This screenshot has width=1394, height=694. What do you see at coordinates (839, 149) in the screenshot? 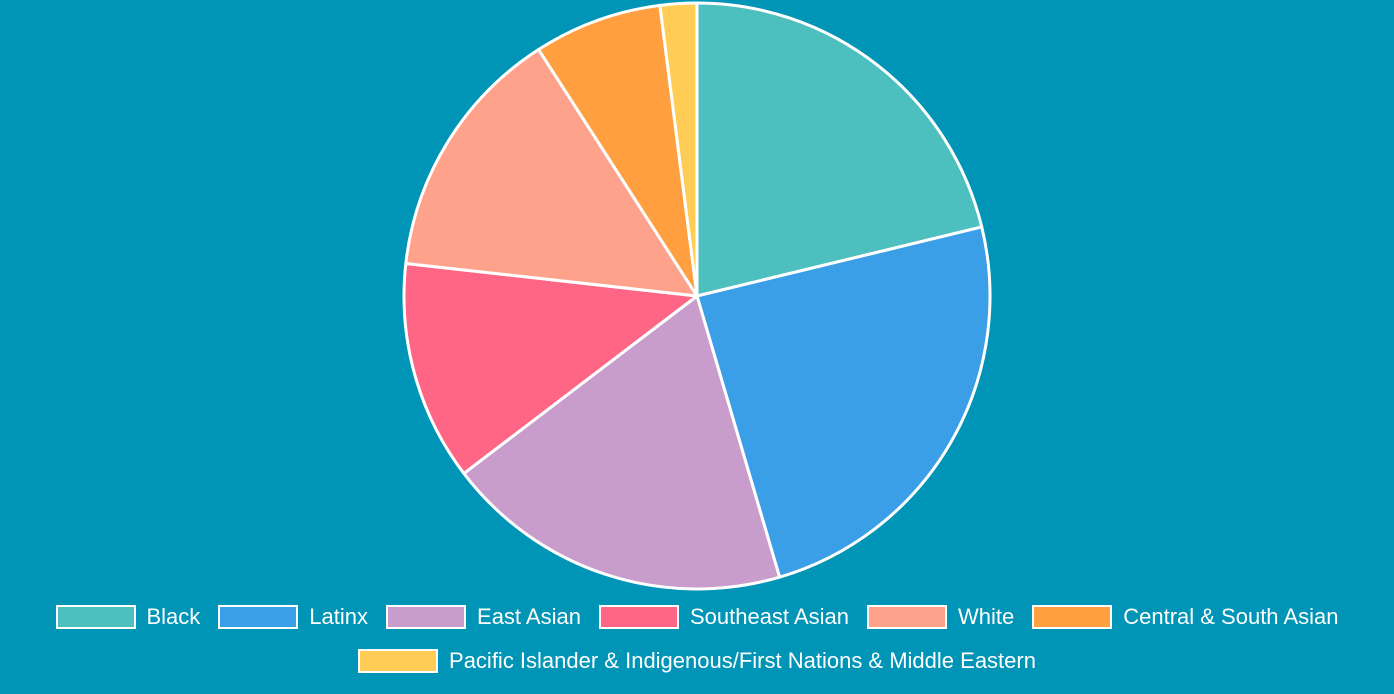
I see `pie-slice-black` at bounding box center [839, 149].